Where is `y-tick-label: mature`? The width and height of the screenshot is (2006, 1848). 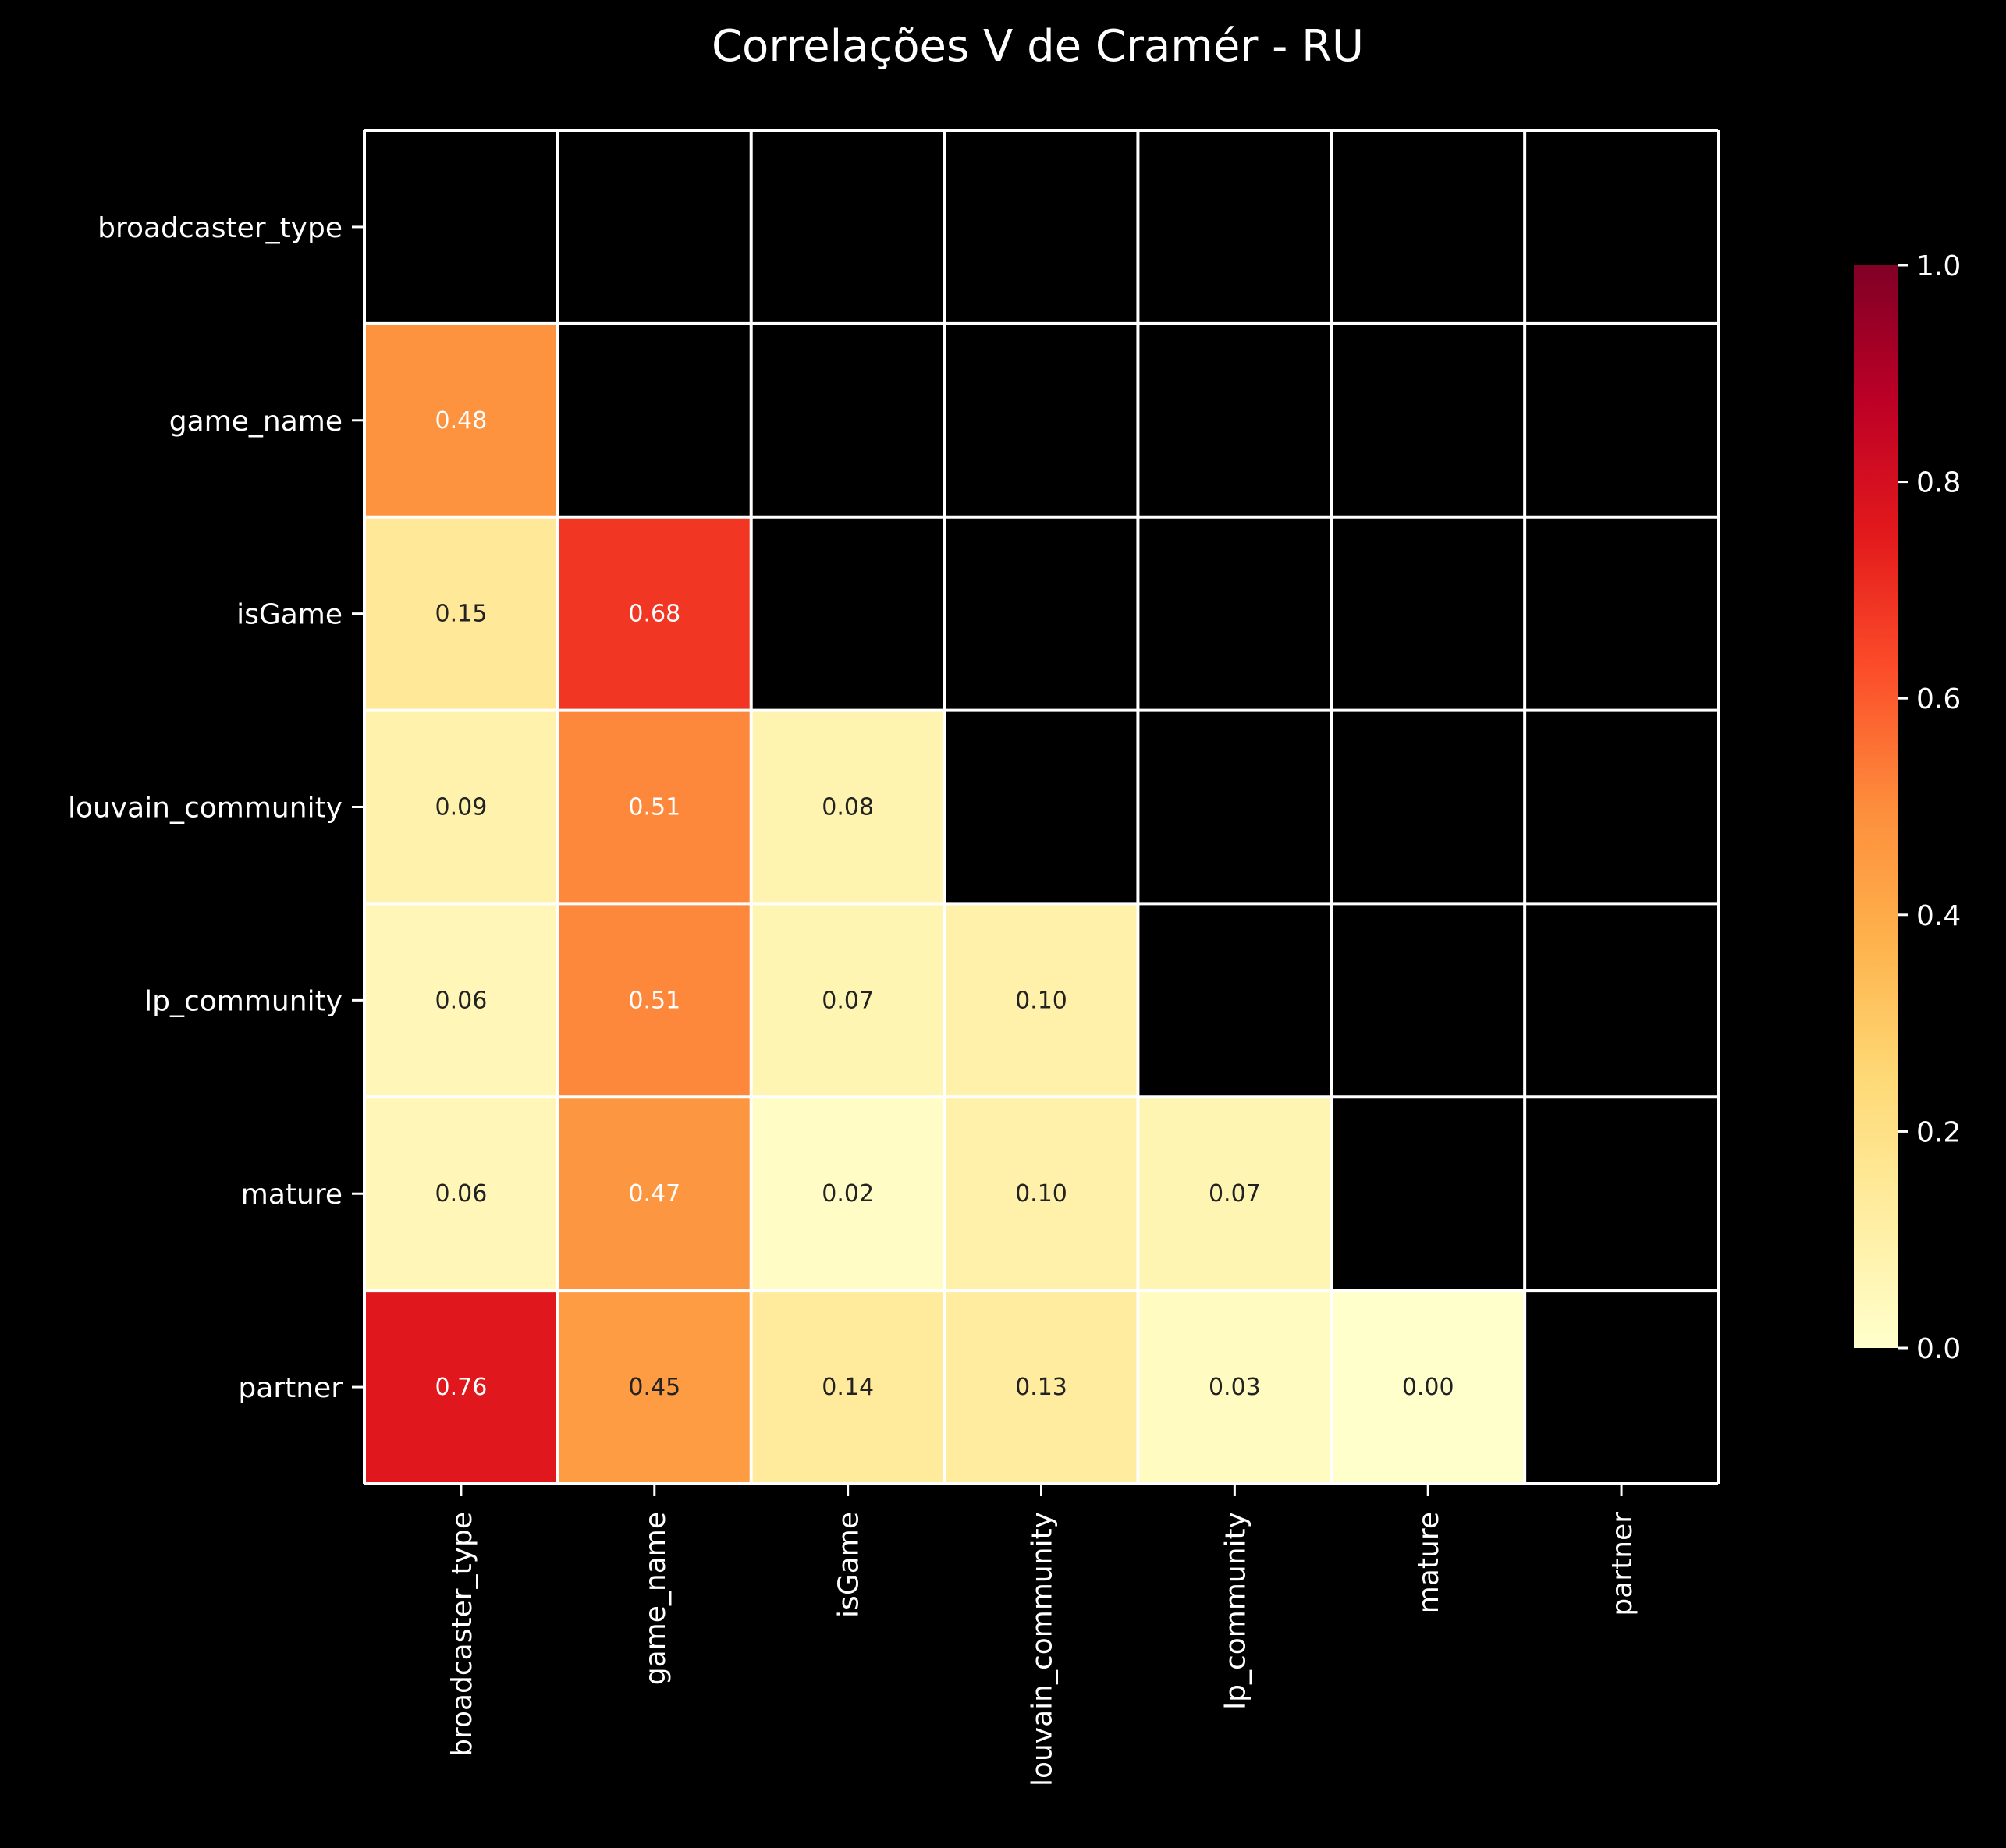
y-tick-label: mature is located at coordinates (292, 1195).